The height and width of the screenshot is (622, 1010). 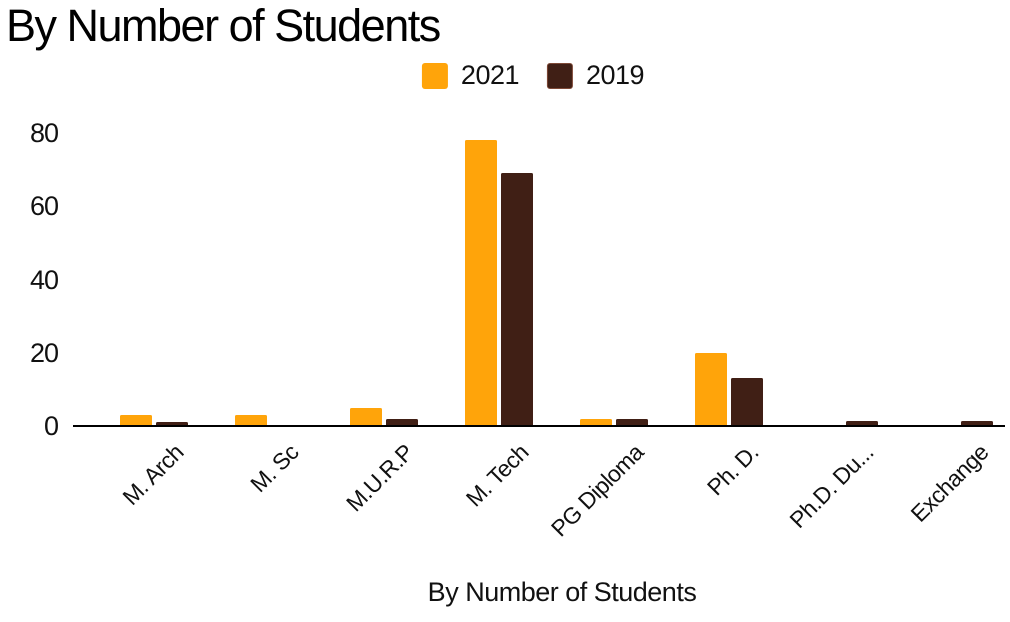 I want to click on x-tick-label-exchange: Exchange, so click(x=949, y=483).